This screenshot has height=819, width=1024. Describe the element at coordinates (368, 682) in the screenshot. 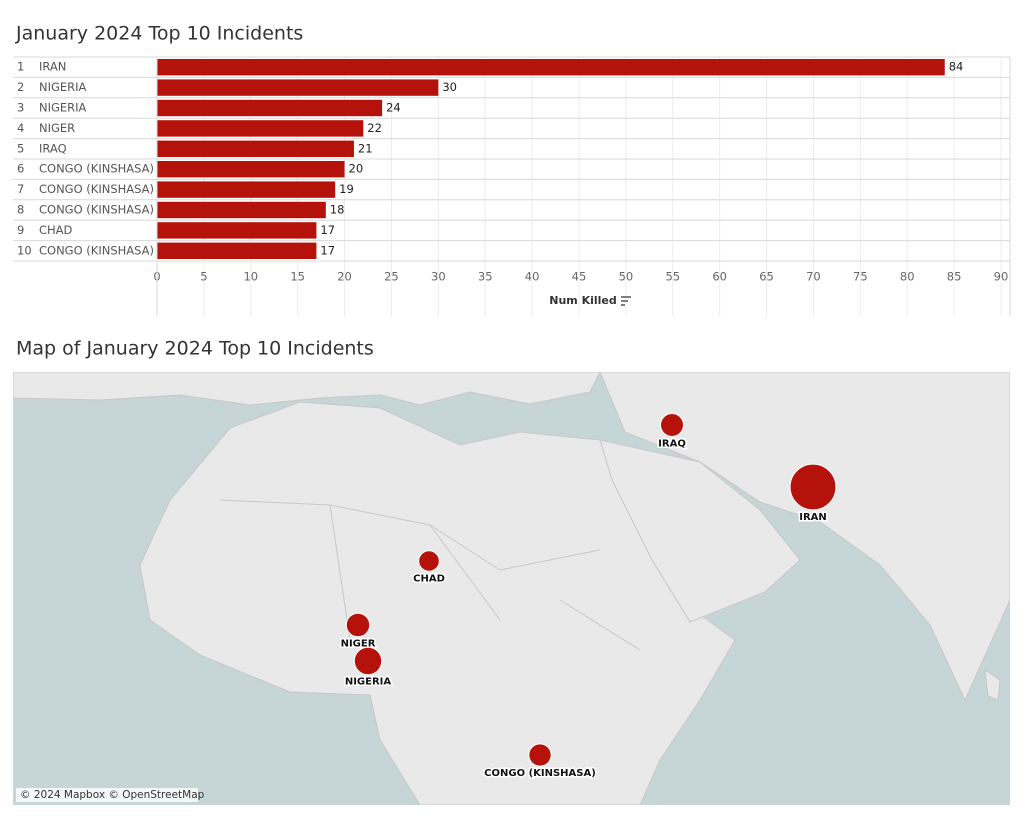

I see `marker-label: NIGERIA` at that location.